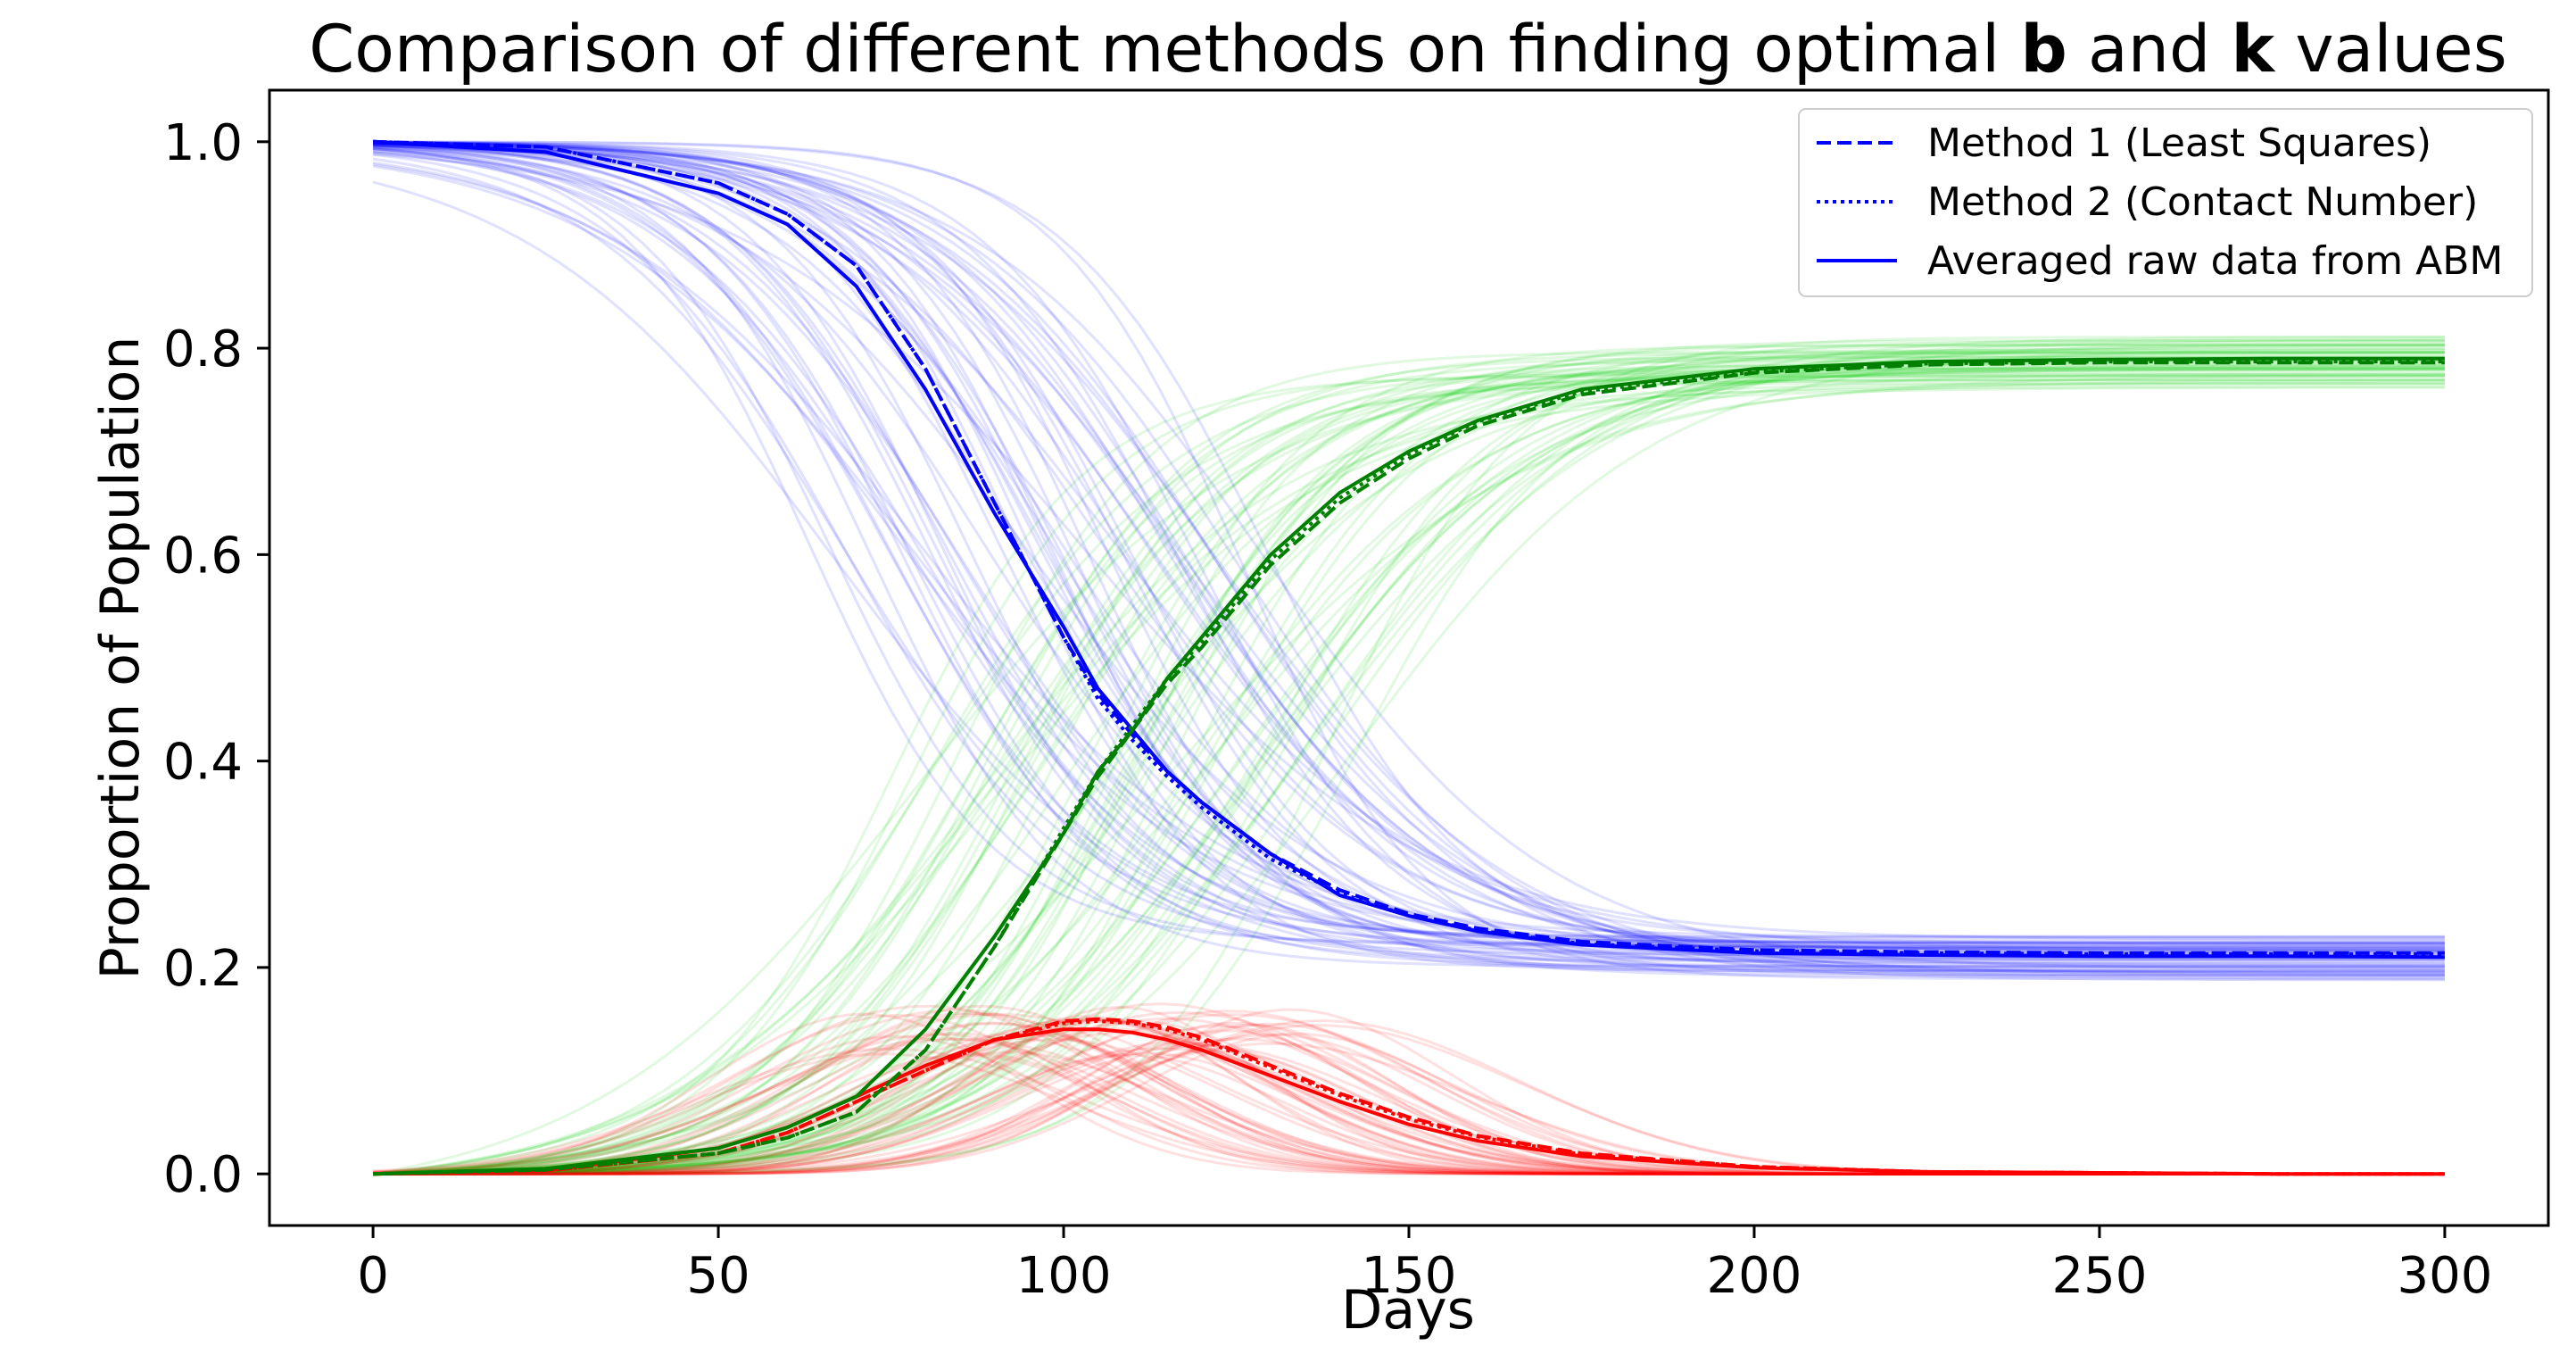 Image resolution: width=2576 pixels, height=1346 pixels. What do you see at coordinates (2179, 143) in the screenshot?
I see `legend-label-method1: Method 1 (Least Squares)` at bounding box center [2179, 143].